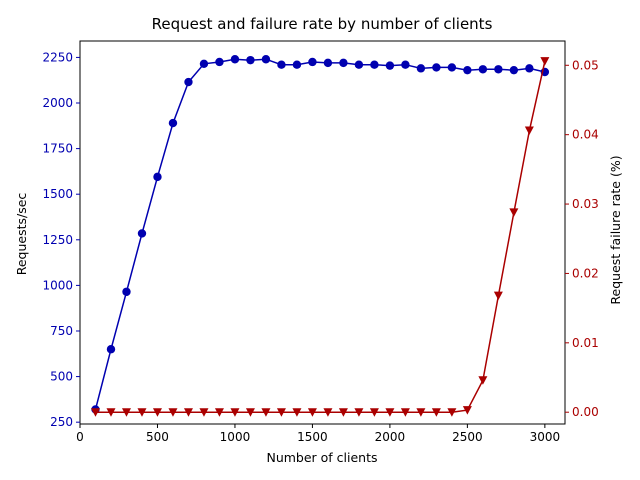 The height and width of the screenshot is (480, 640). Describe the element at coordinates (61, 331) in the screenshot. I see `y-left-tick-label: 750` at that location.